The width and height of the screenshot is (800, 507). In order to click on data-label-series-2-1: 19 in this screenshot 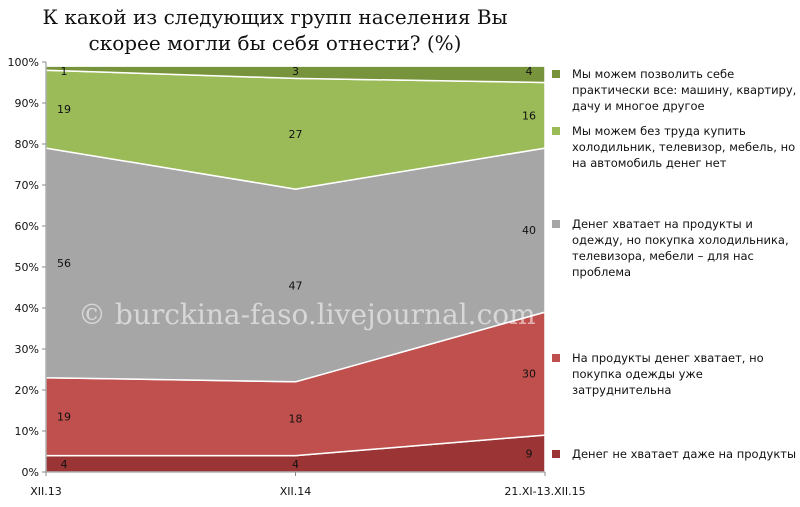, I will do `click(64, 417)`.